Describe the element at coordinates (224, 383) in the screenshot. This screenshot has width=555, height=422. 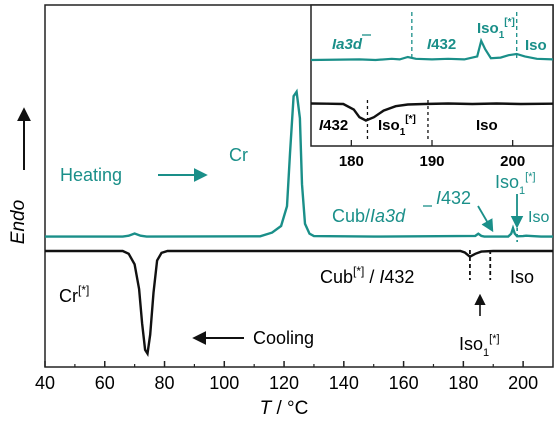
I see `x-tick-label-3: 100` at that location.